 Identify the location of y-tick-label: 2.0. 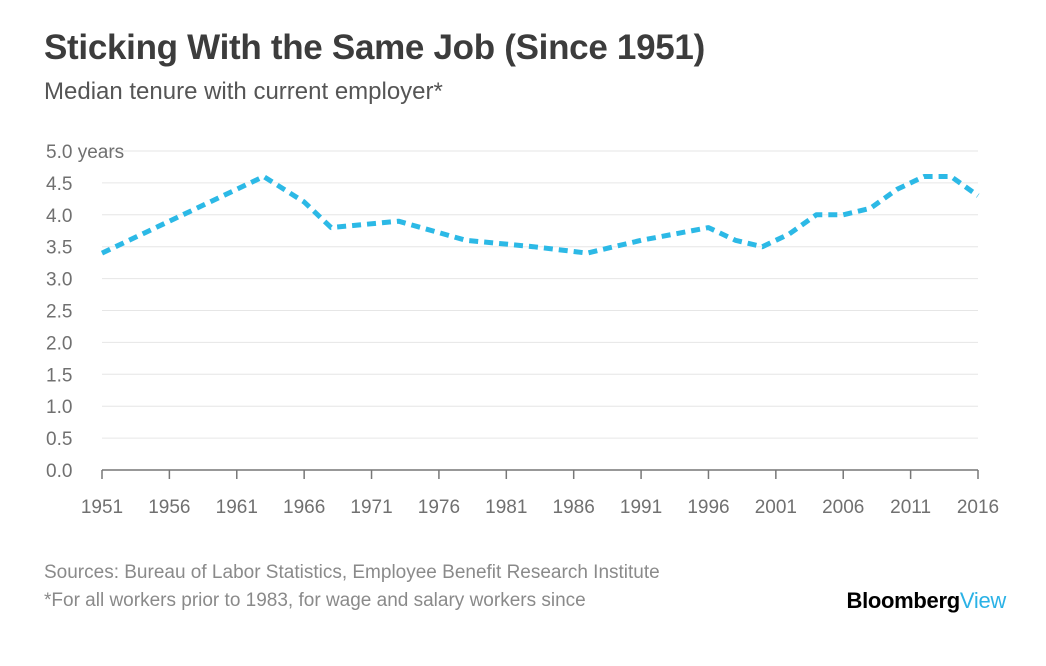
(59, 343).